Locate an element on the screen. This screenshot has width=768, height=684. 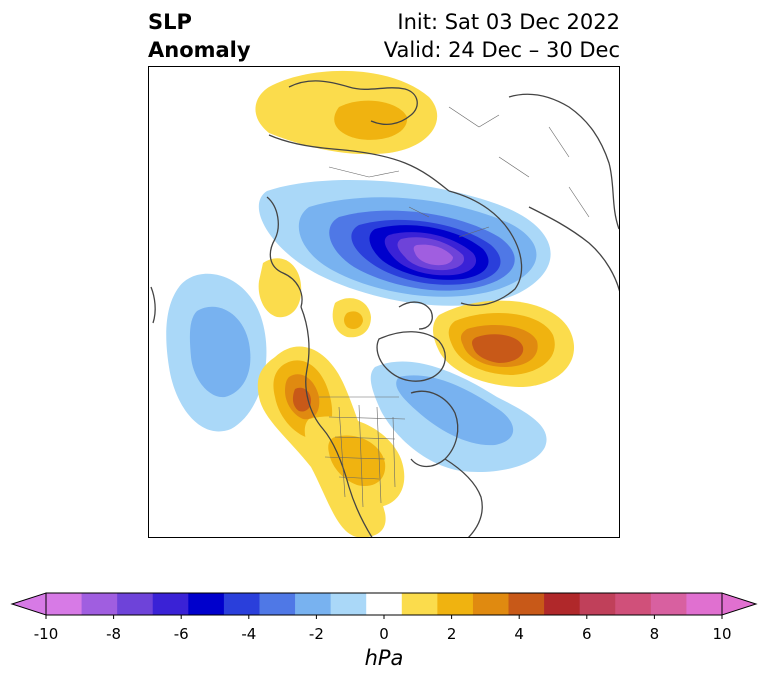
colorbar-tick-label: 0 is located at coordinates (384, 634).